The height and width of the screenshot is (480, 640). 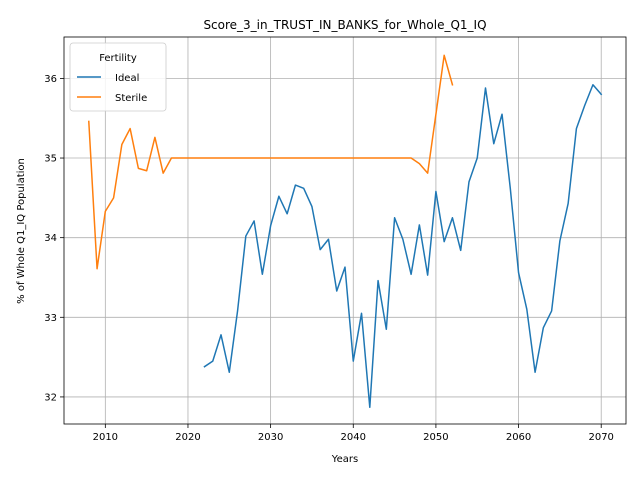 What do you see at coordinates (50, 79) in the screenshot?
I see `y-tick-label: 36` at bounding box center [50, 79].